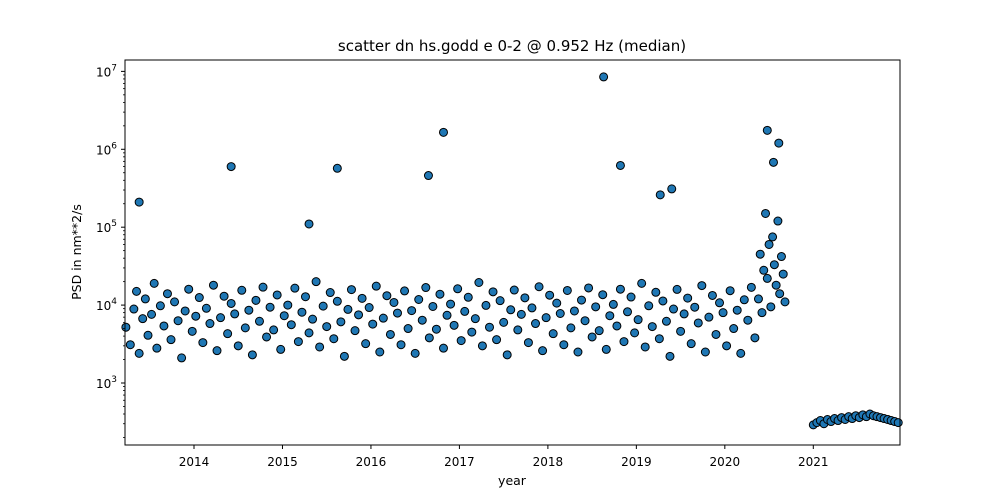 This screenshot has width=1000, height=500. Describe the element at coordinates (194, 462) in the screenshot. I see `x-tick-label: 2014` at that location.